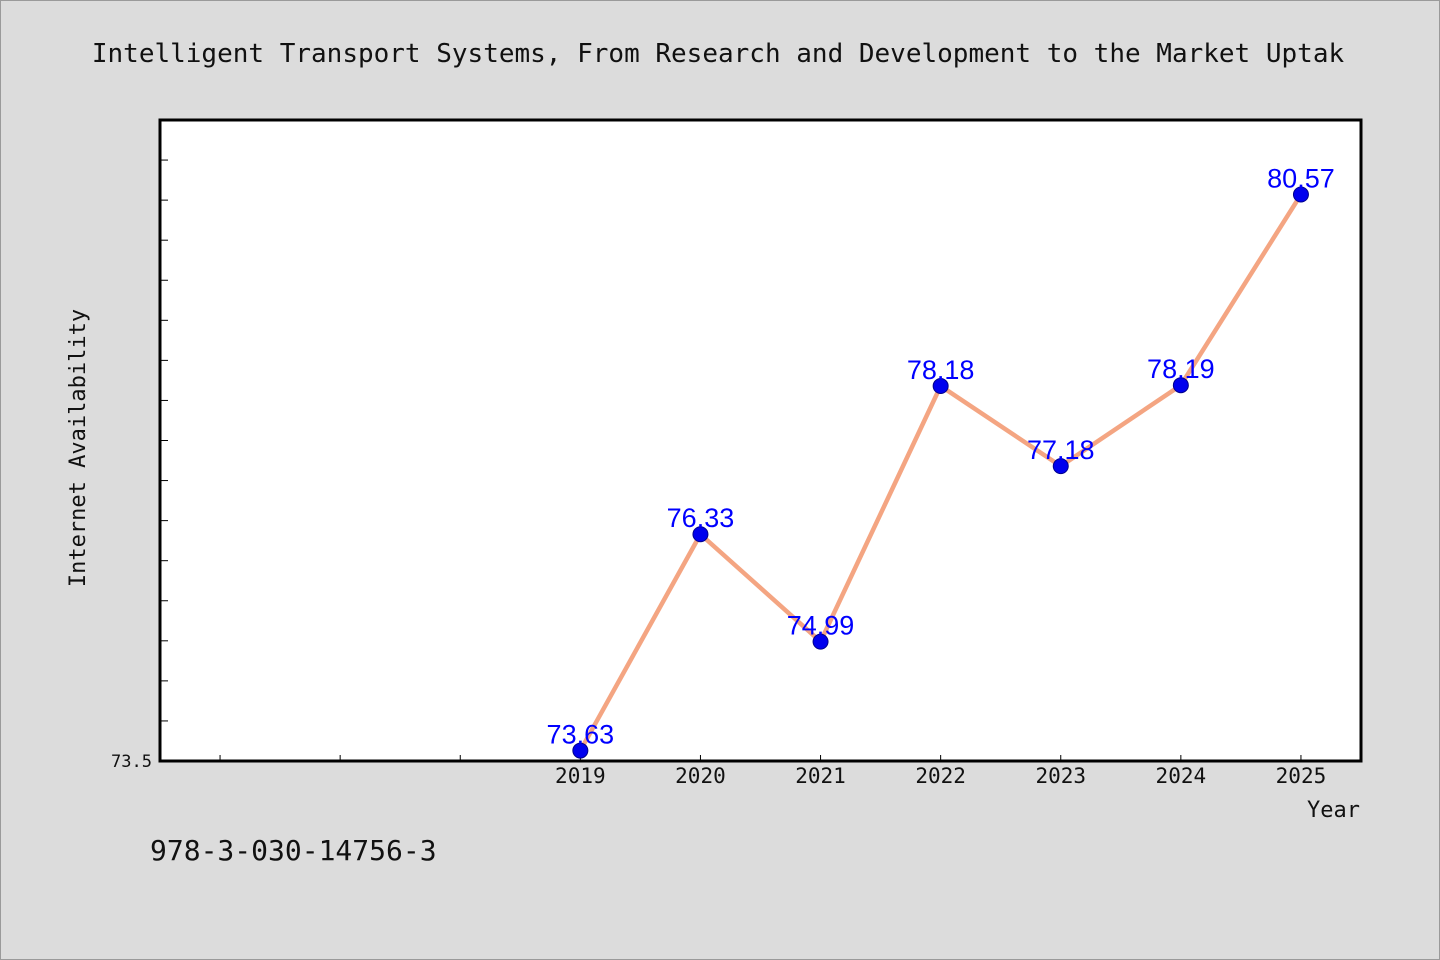 The height and width of the screenshot is (960, 1440). I want to click on x-tick-label: 2019, so click(580, 776).